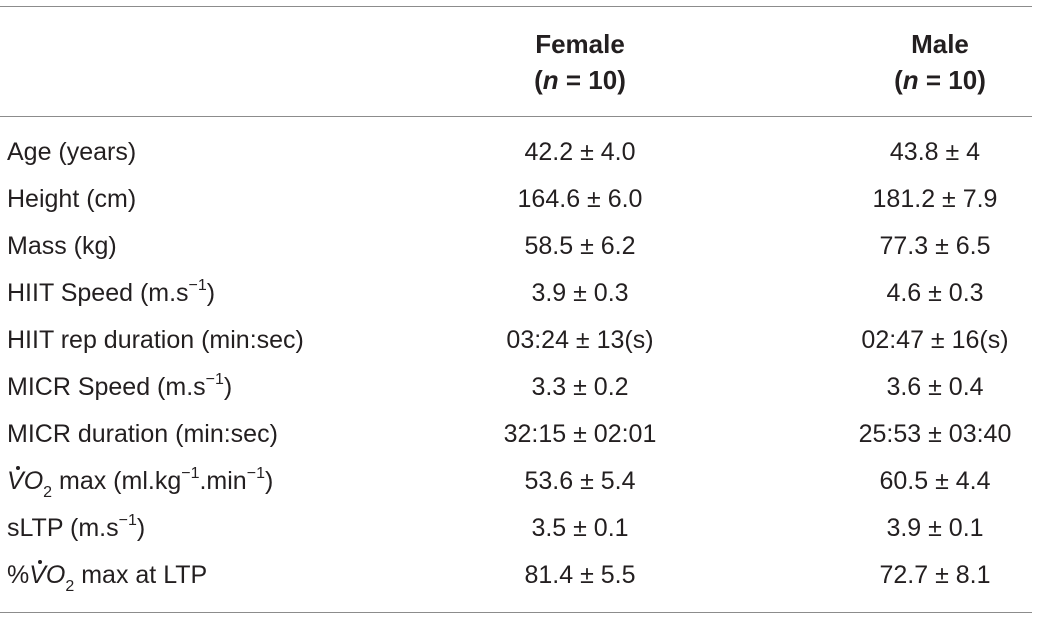 The height and width of the screenshot is (619, 1040). I want to click on male-value: 60.5 ± 4.4, so click(935, 481).